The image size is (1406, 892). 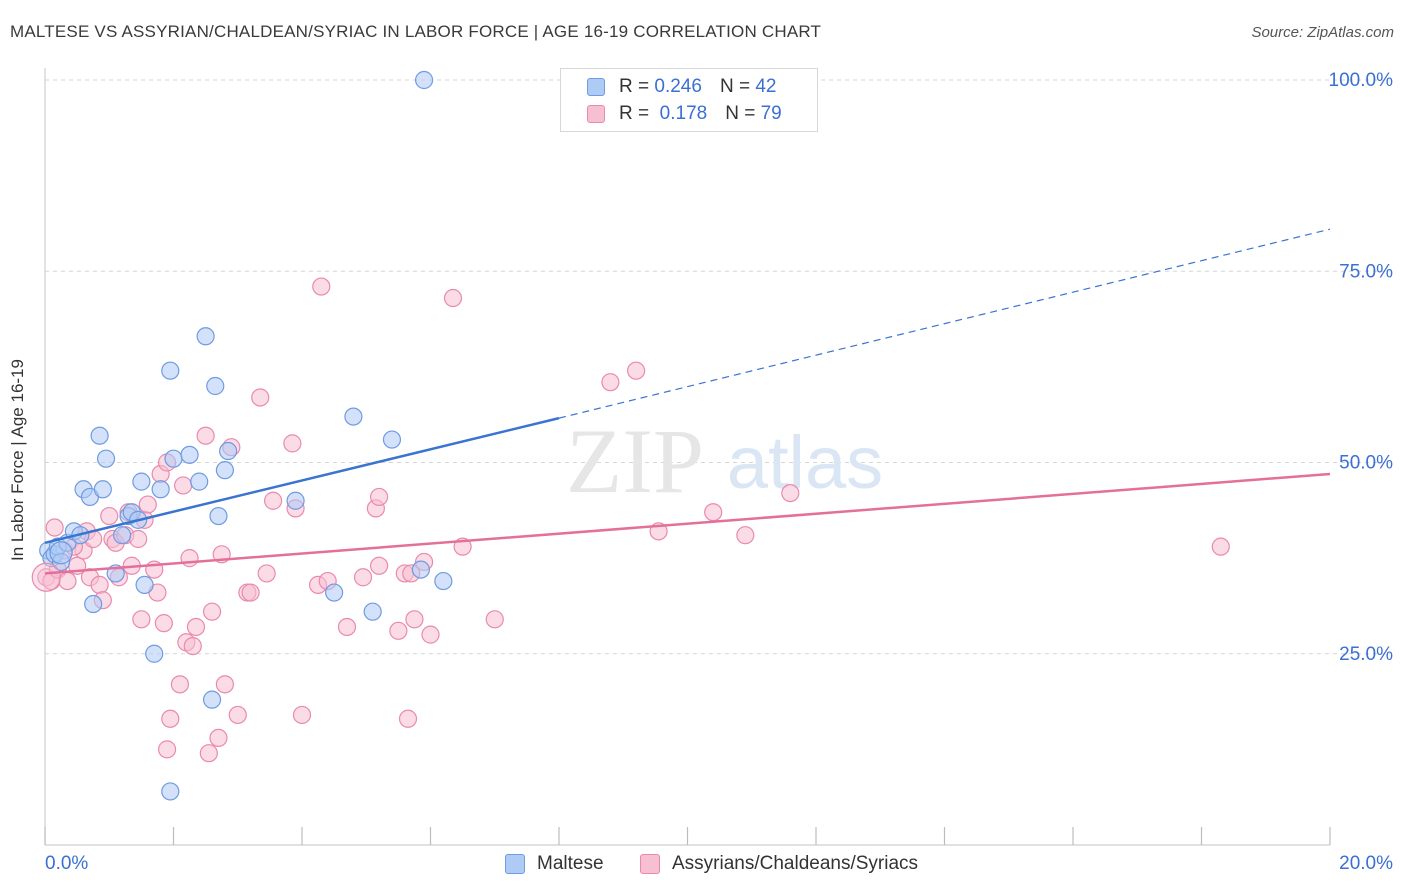 What do you see at coordinates (771, 113) in the screenshot?
I see `assyrian-n-value: 79` at bounding box center [771, 113].